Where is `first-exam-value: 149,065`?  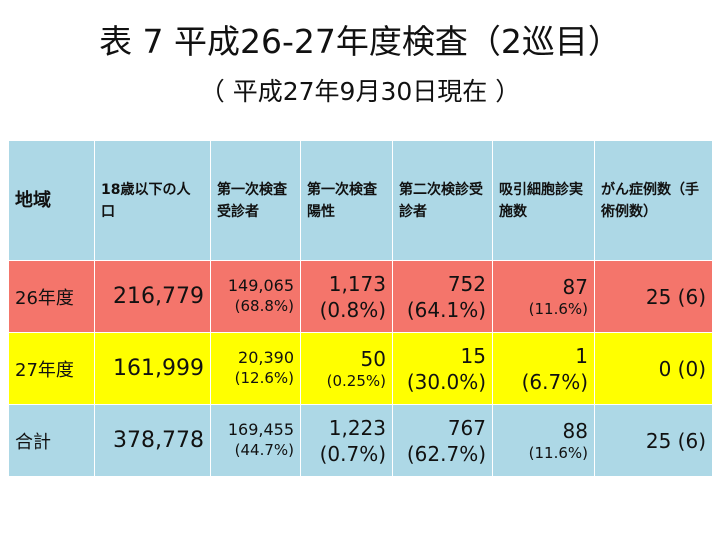 first-exam-value: 149,065 is located at coordinates (260, 286).